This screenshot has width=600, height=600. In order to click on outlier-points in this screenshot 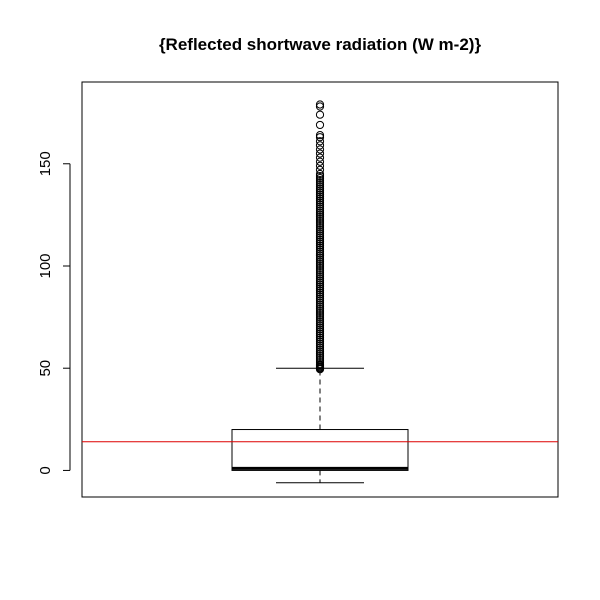, I will do `click(320, 237)`.